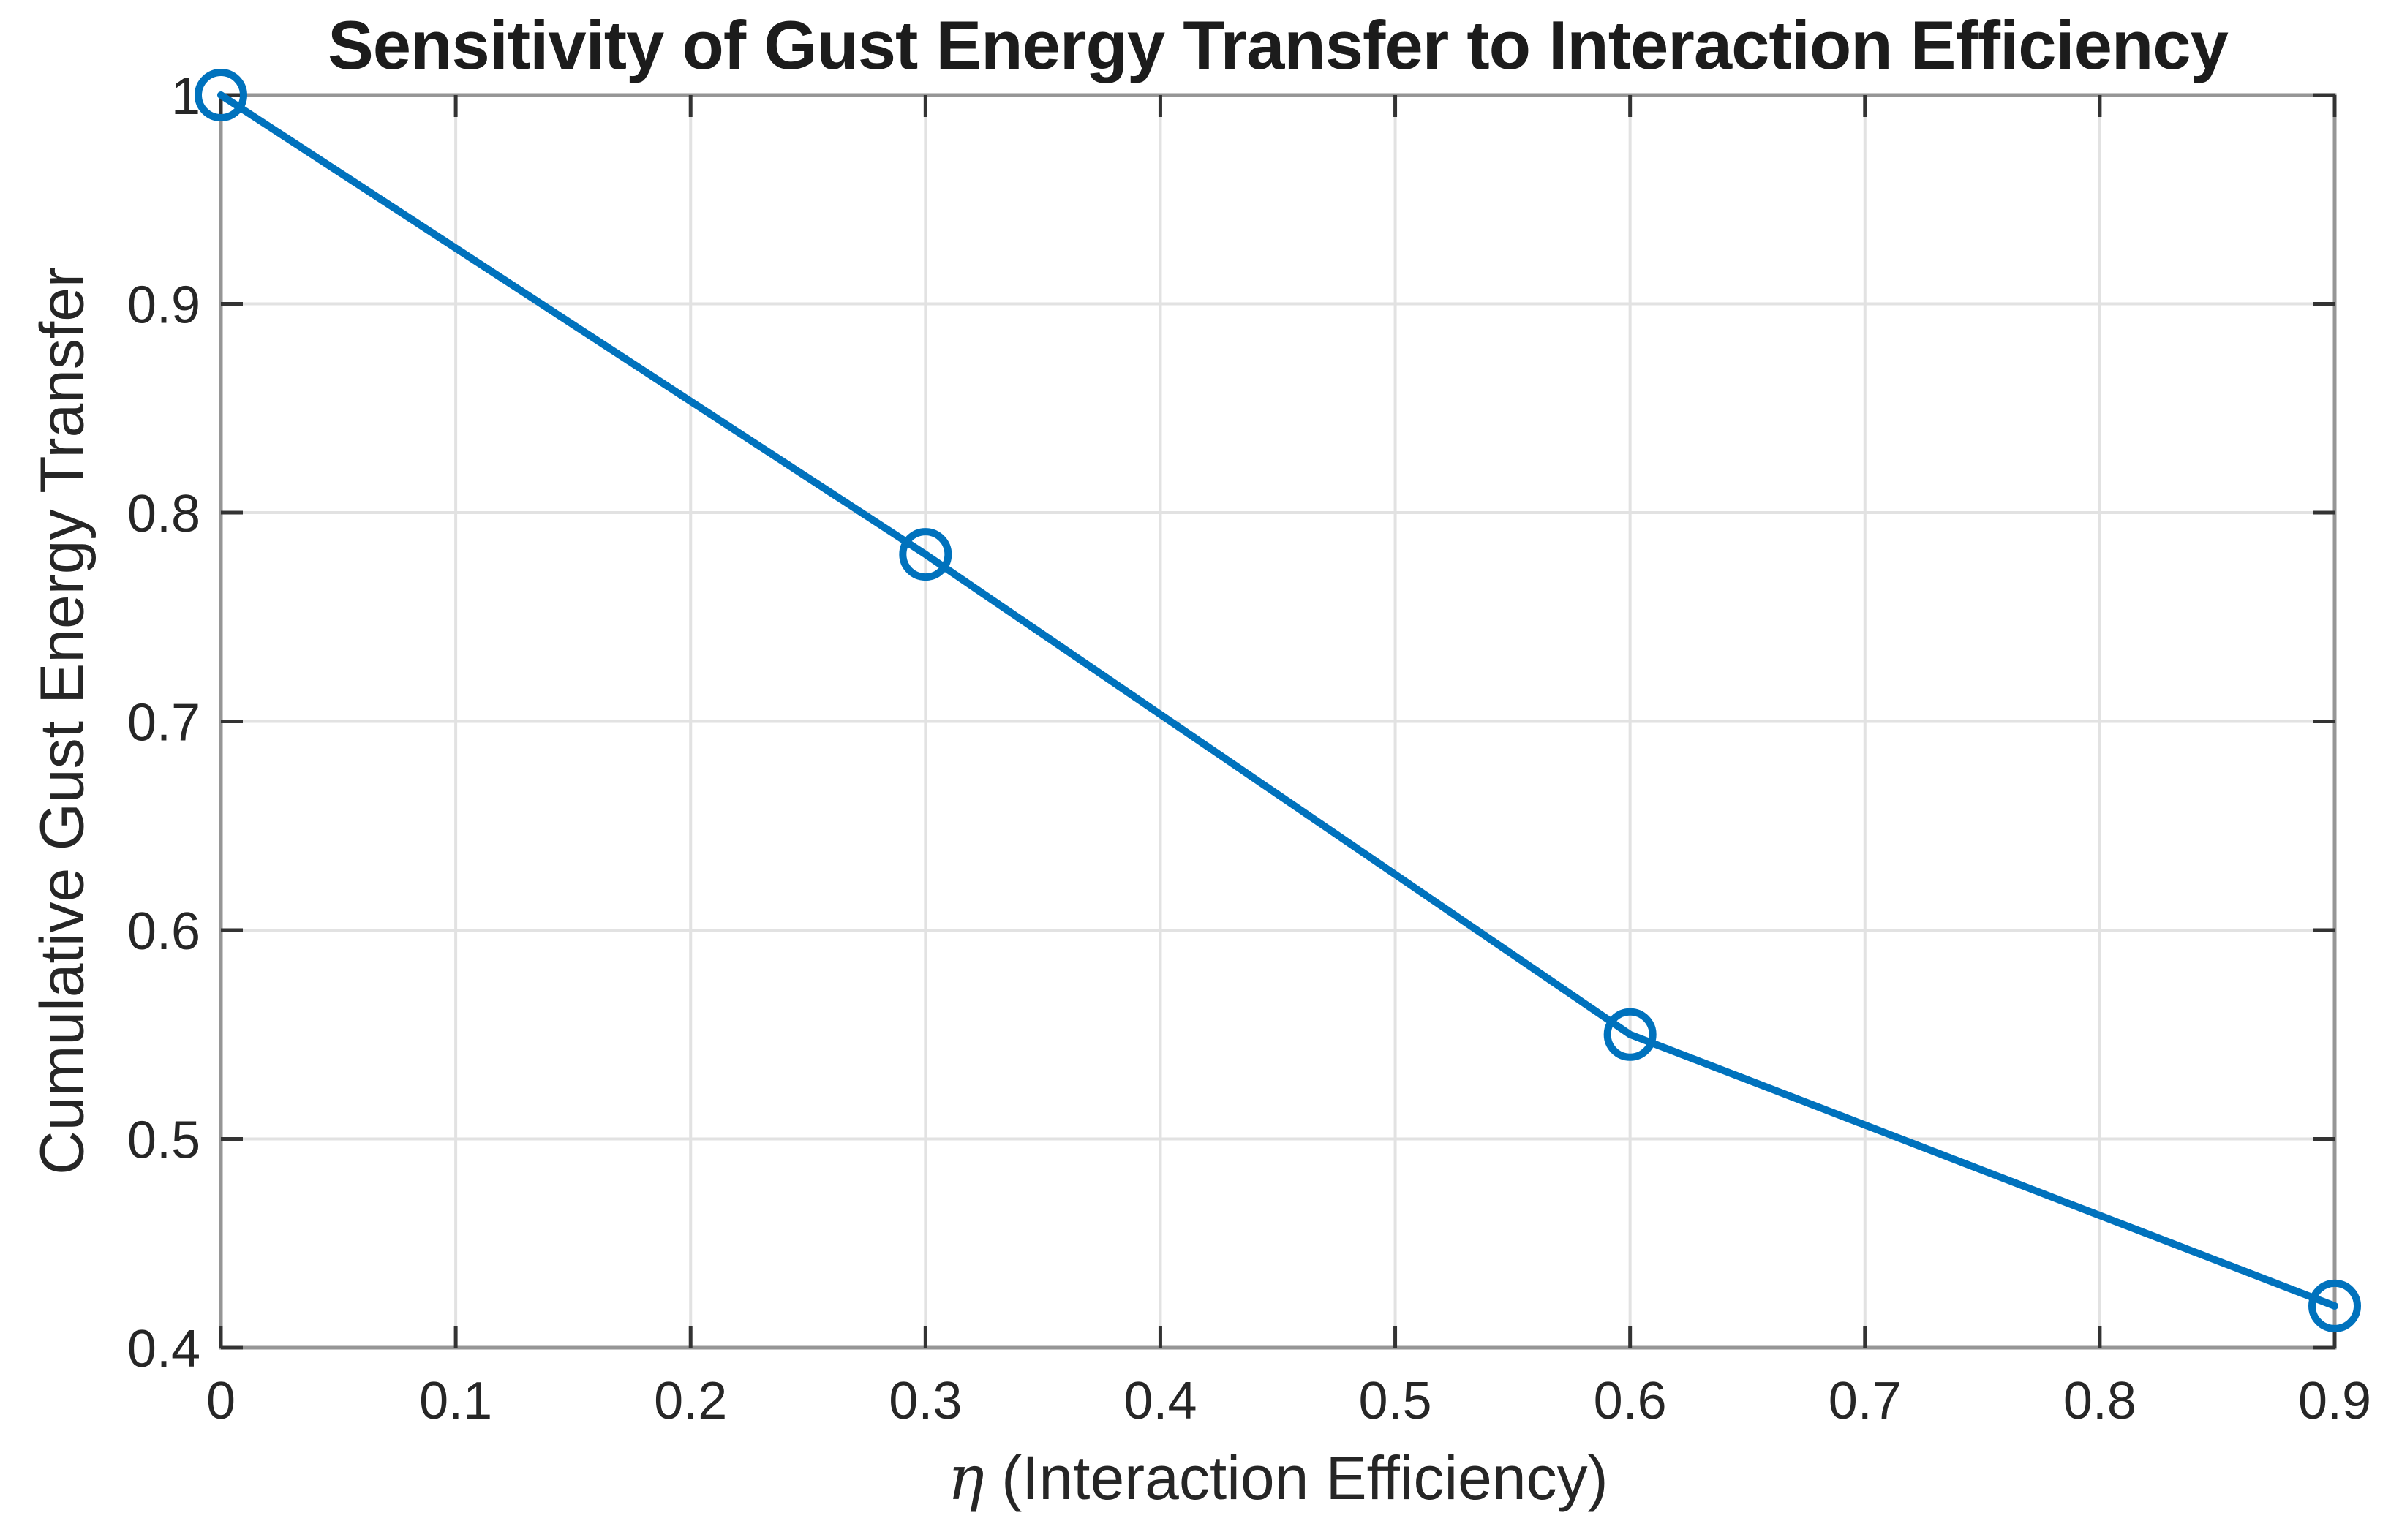  What do you see at coordinates (163, 305) in the screenshot?
I see `y-tick-label: 0.9` at bounding box center [163, 305].